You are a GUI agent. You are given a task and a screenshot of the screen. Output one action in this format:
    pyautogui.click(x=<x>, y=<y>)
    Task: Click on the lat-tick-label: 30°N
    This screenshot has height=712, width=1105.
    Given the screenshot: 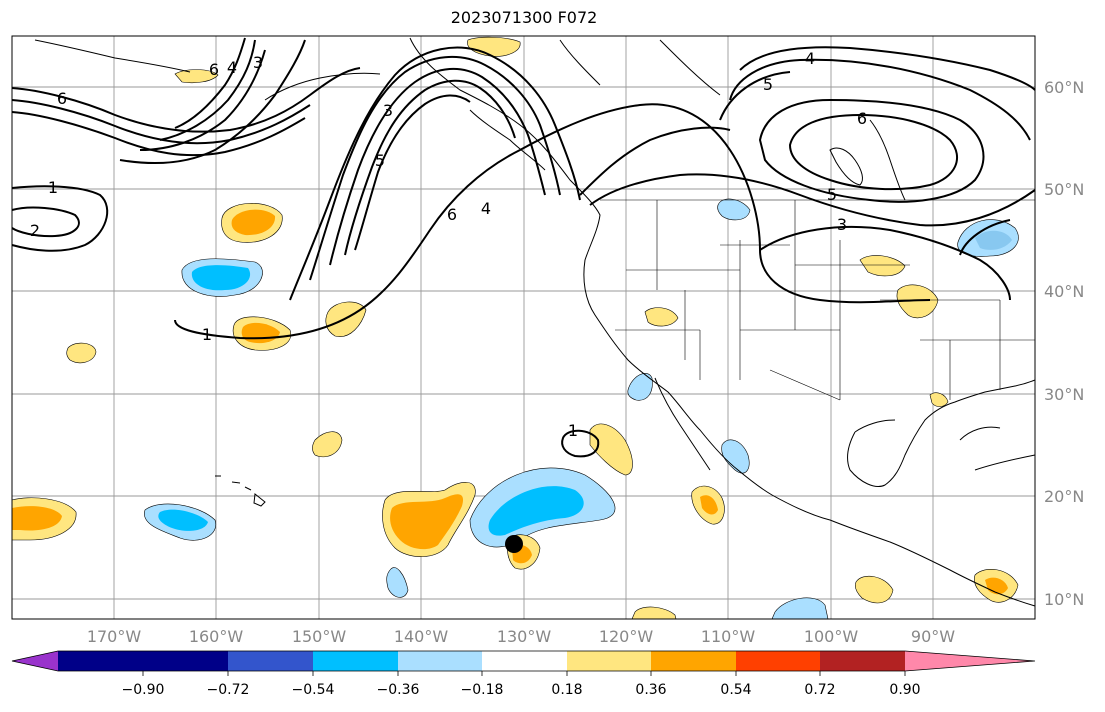 What is the action you would take?
    pyautogui.click(x=1064, y=394)
    